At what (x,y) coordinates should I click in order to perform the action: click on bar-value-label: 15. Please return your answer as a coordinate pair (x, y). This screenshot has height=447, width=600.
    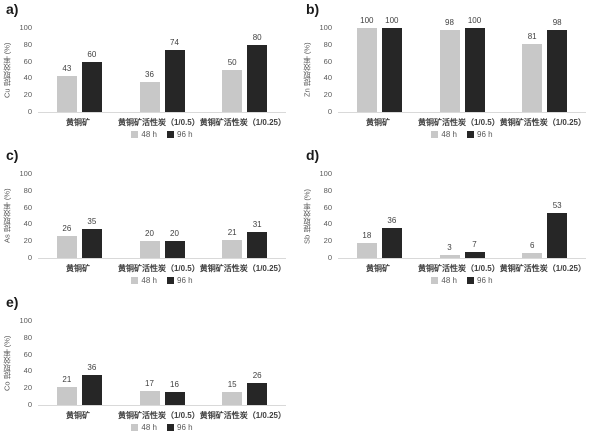
    Looking at the image, I should click on (232, 385).